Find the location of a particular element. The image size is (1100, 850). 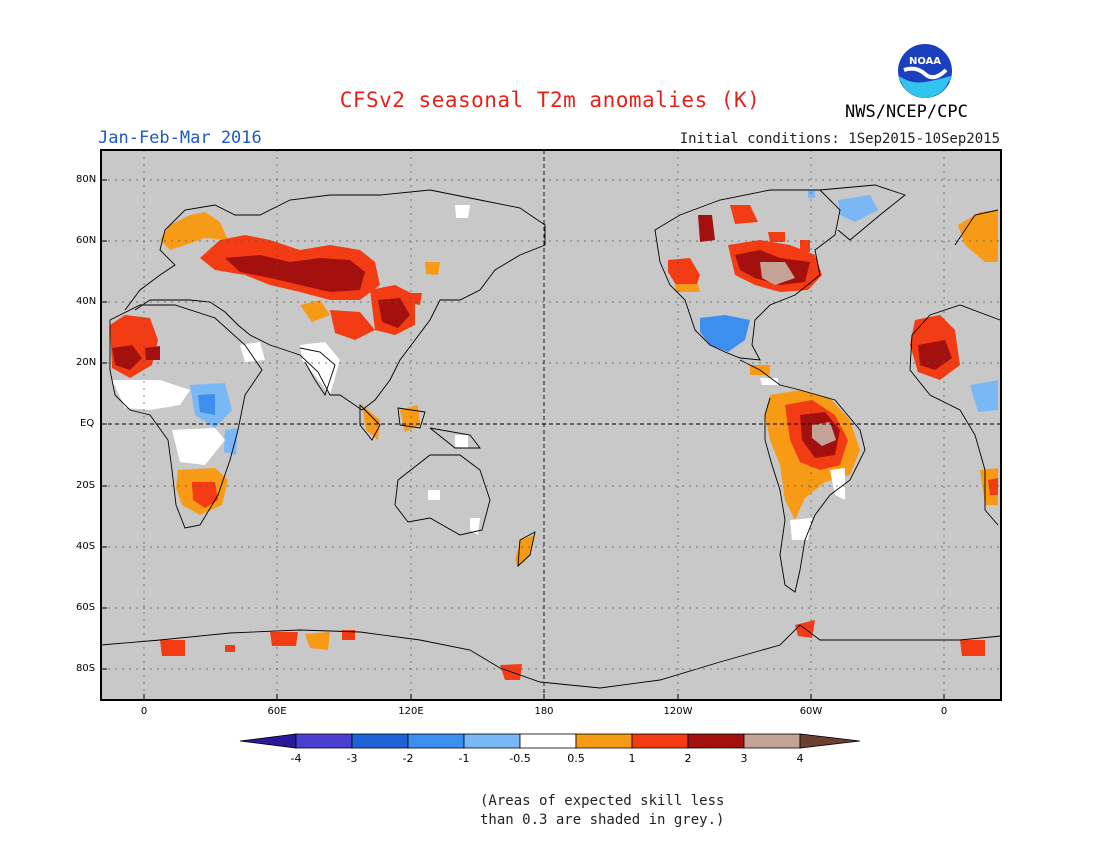

lat-label-eq: EQ is located at coordinates (87, 423).